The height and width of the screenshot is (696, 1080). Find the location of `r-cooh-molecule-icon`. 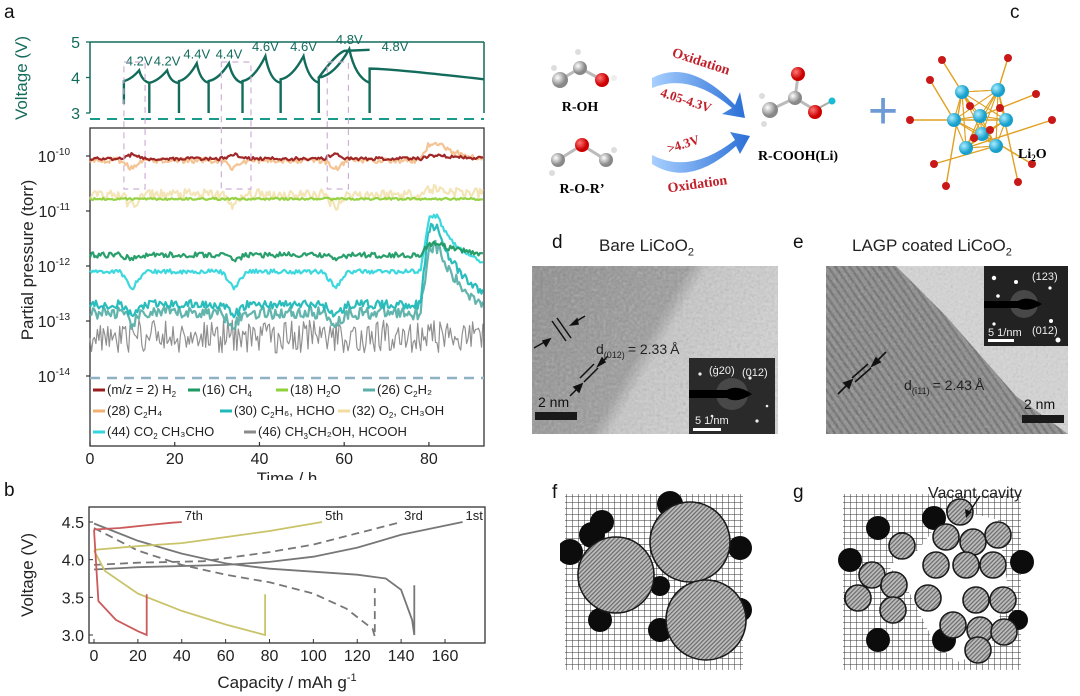

r-cooh-molecule-icon is located at coordinates (797, 97).